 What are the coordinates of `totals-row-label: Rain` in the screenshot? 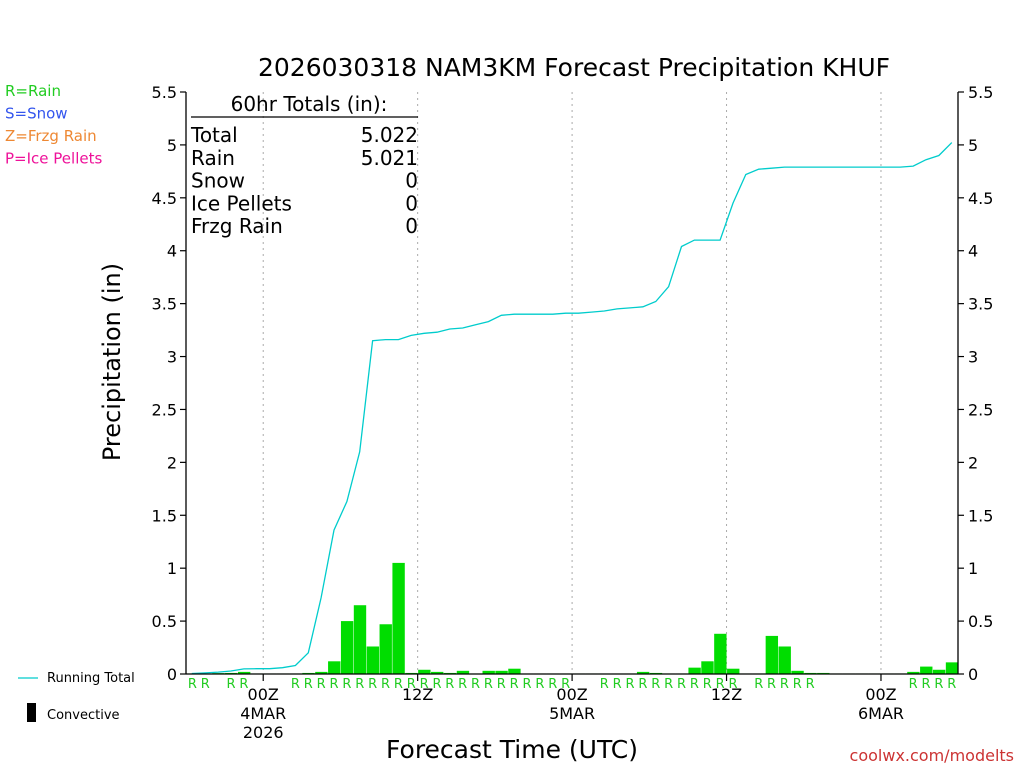 It's located at (213, 158).